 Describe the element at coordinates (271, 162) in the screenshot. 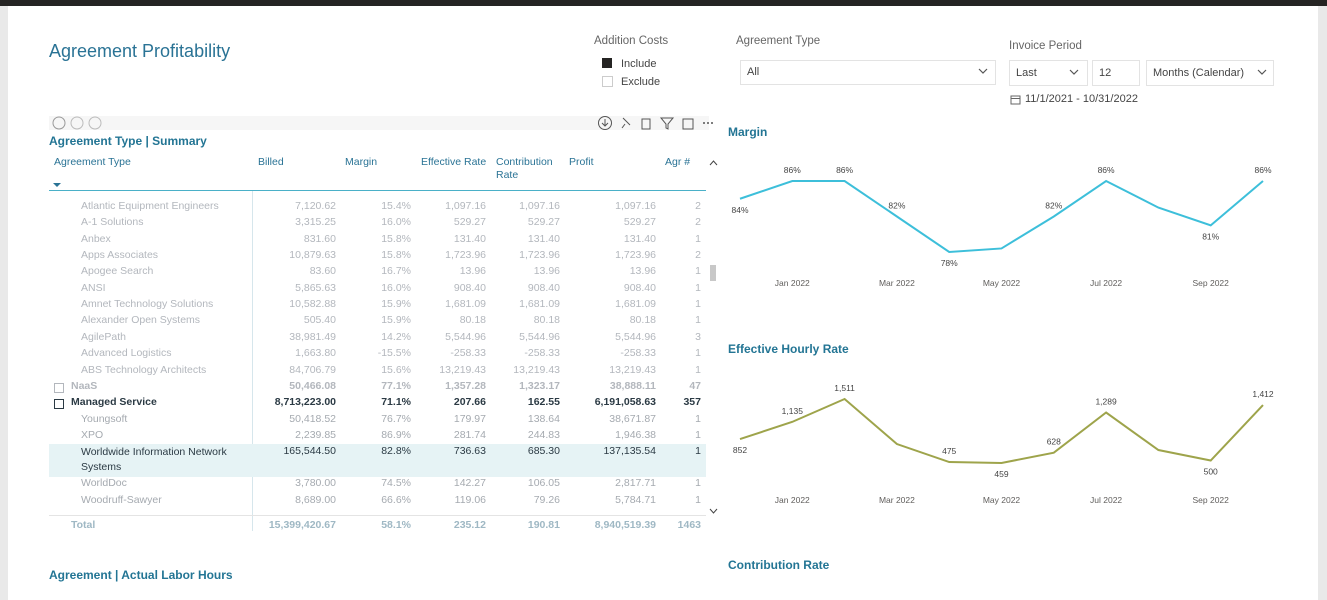

I see `column-header: Billed` at that location.